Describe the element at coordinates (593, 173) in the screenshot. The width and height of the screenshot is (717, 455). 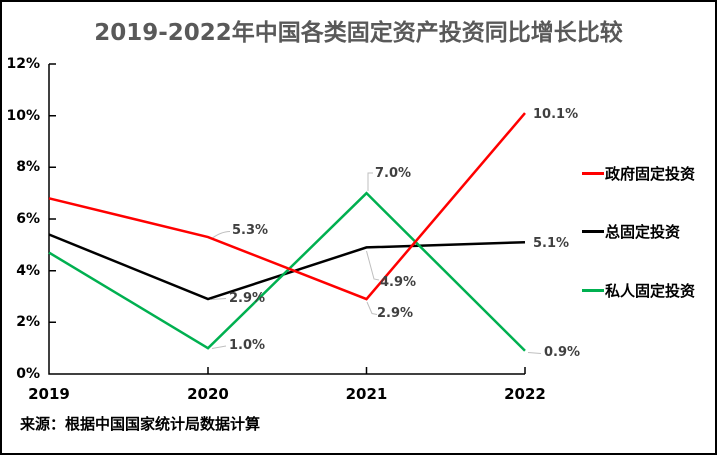
I see `legend-swatch-government` at that location.